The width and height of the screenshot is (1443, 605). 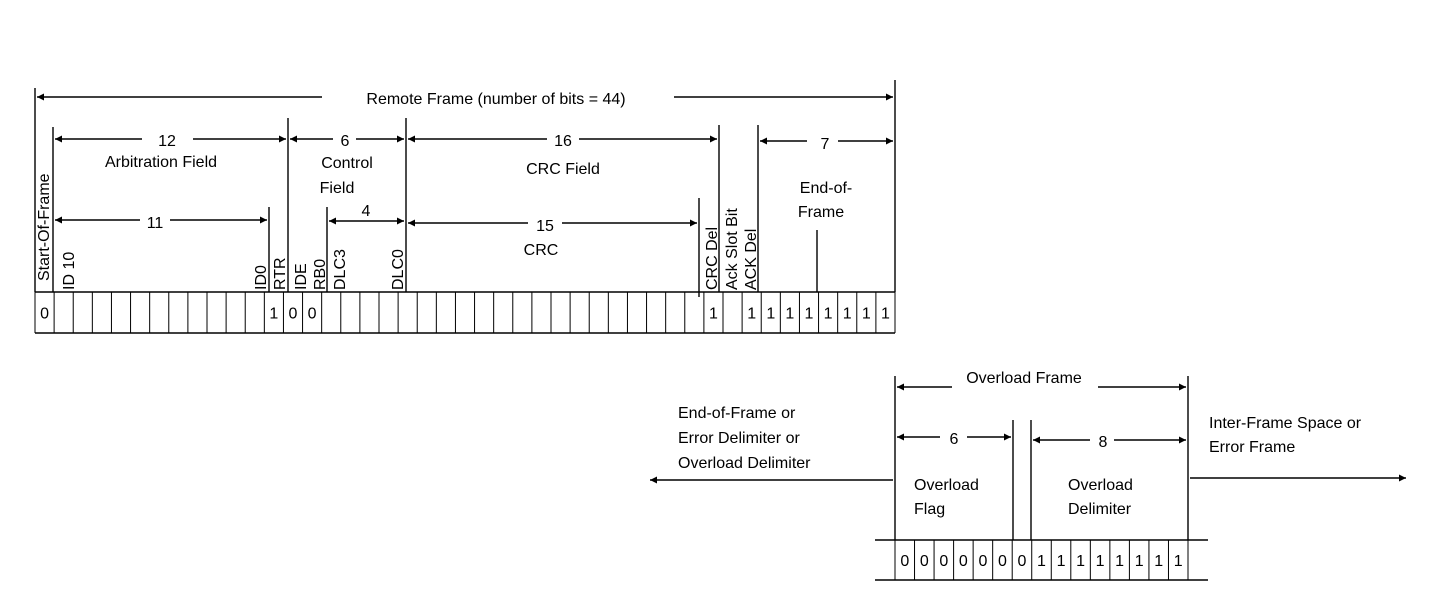 What do you see at coordinates (495, 99) in the screenshot?
I see `remote-frame-title: Remote Frame (number of bits = 44)` at bounding box center [495, 99].